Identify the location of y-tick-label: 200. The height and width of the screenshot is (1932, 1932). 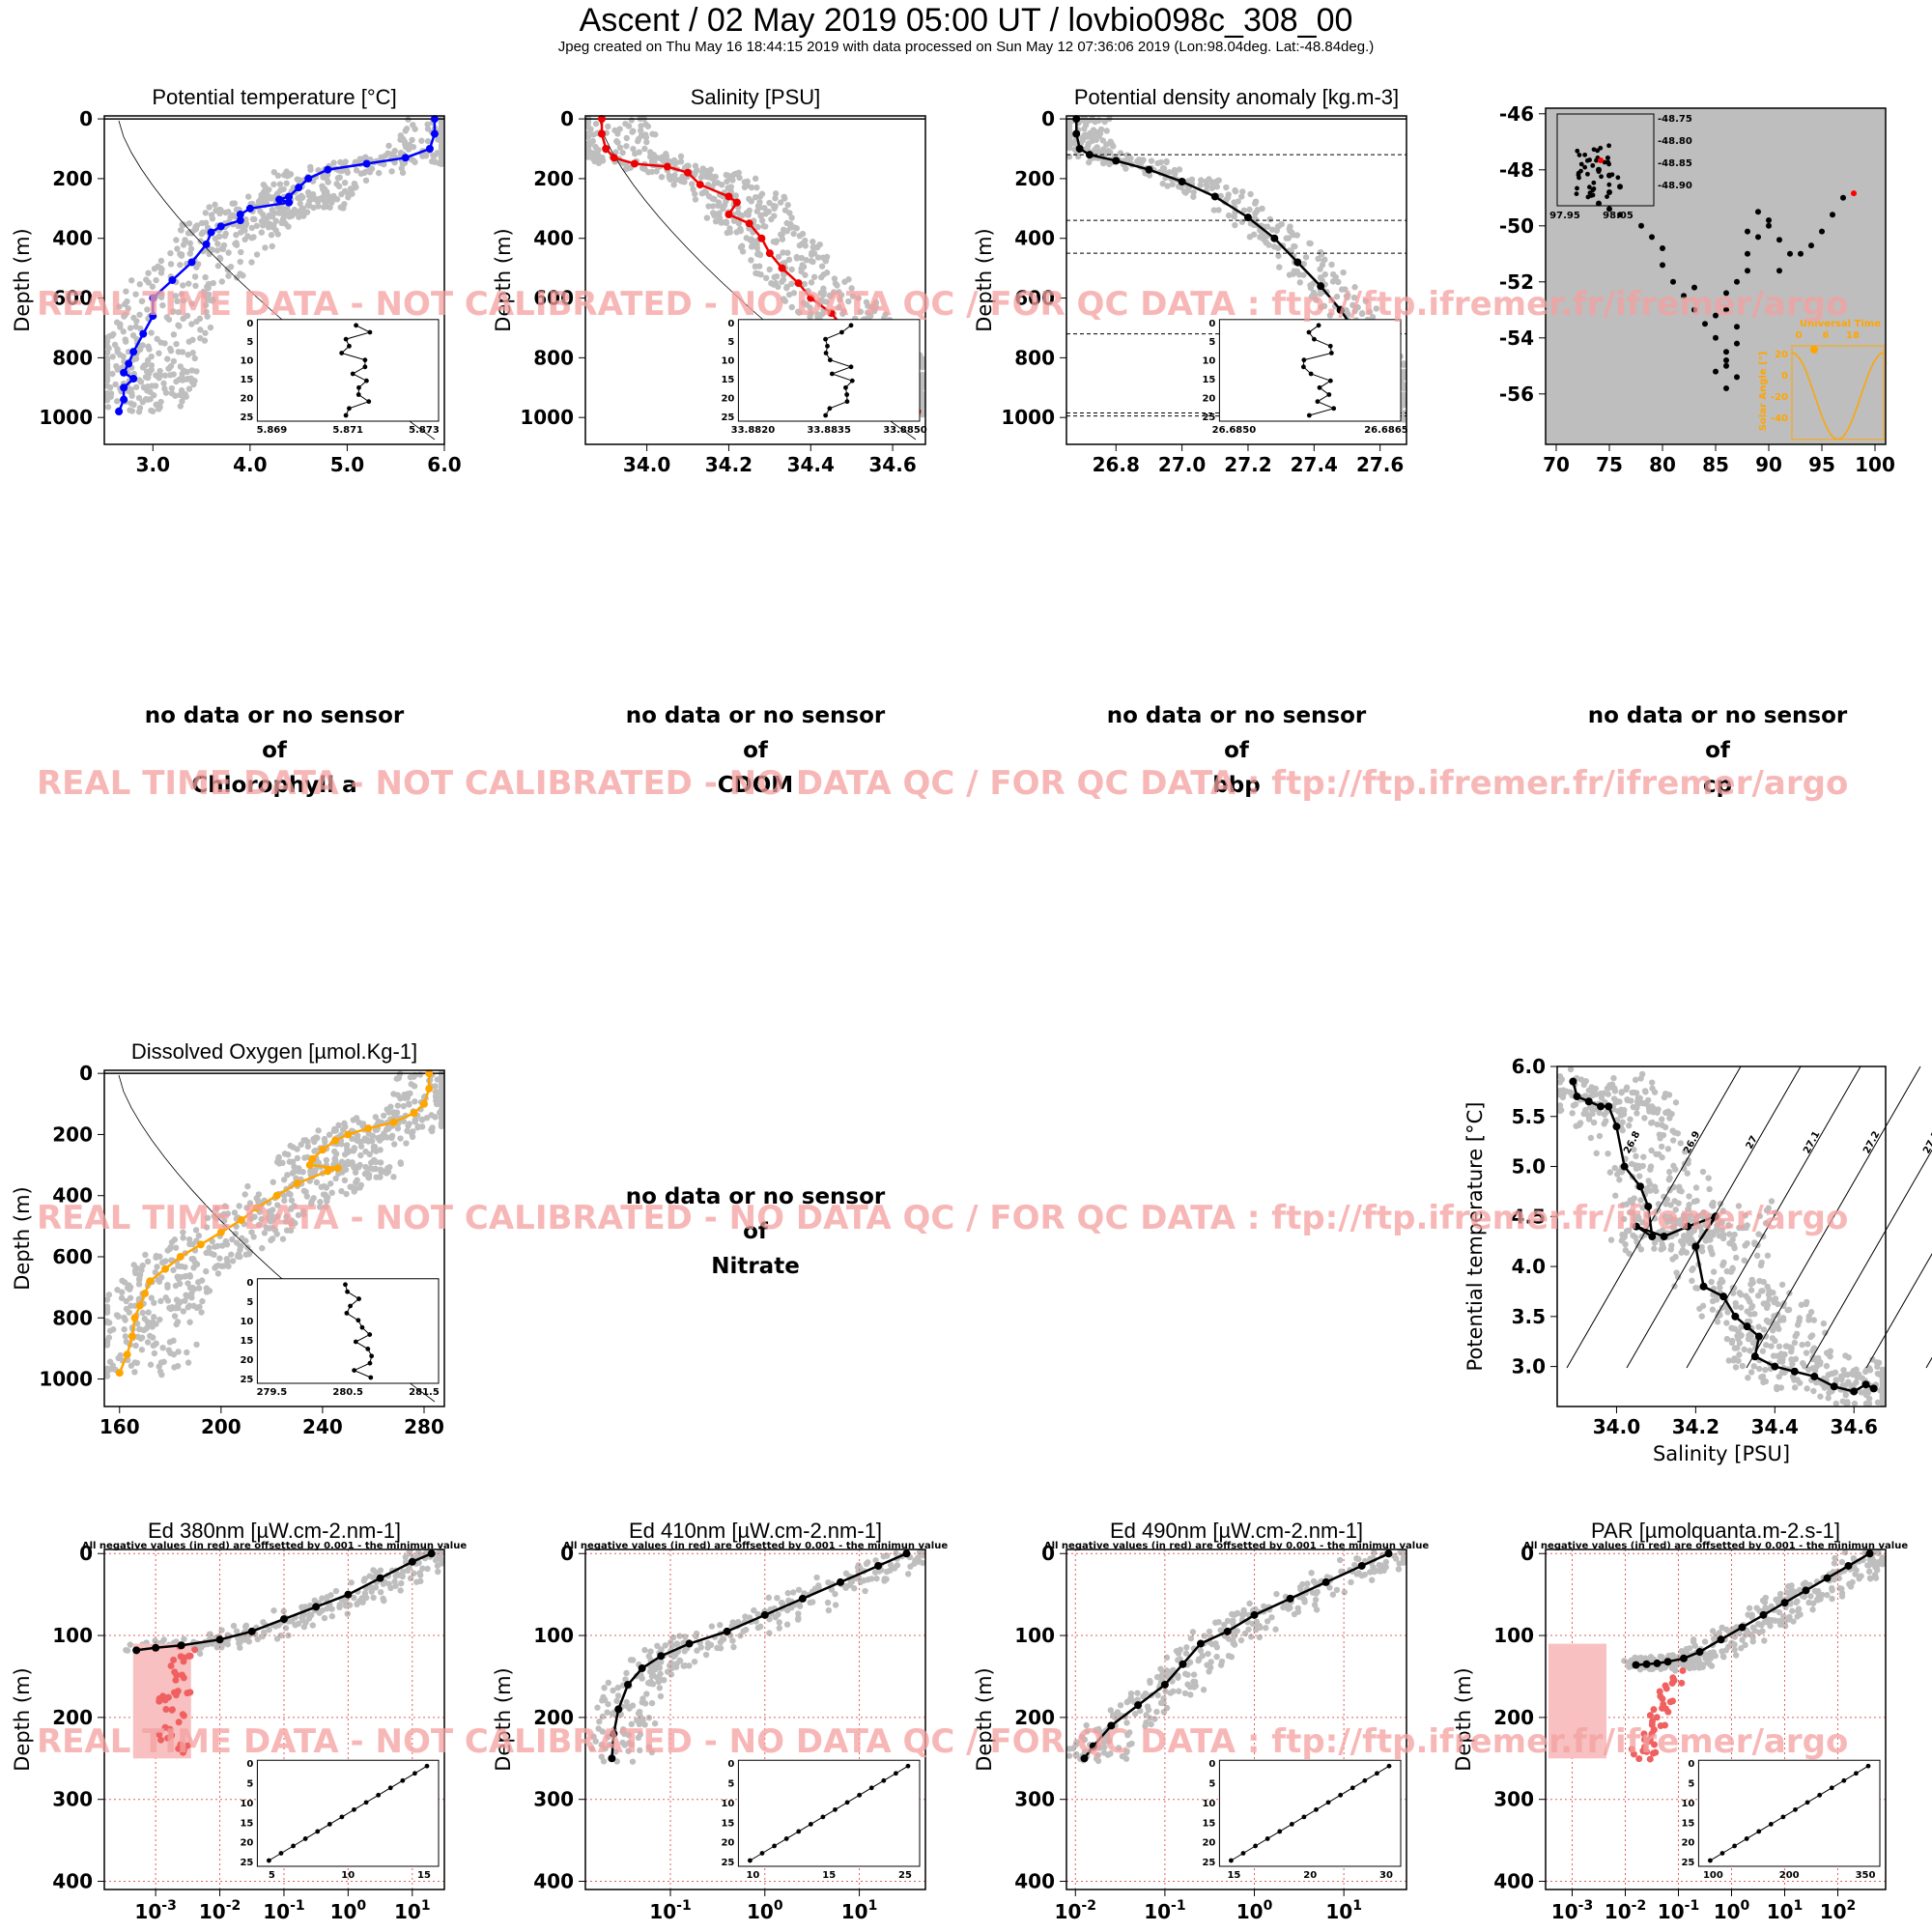
(1513, 1717).